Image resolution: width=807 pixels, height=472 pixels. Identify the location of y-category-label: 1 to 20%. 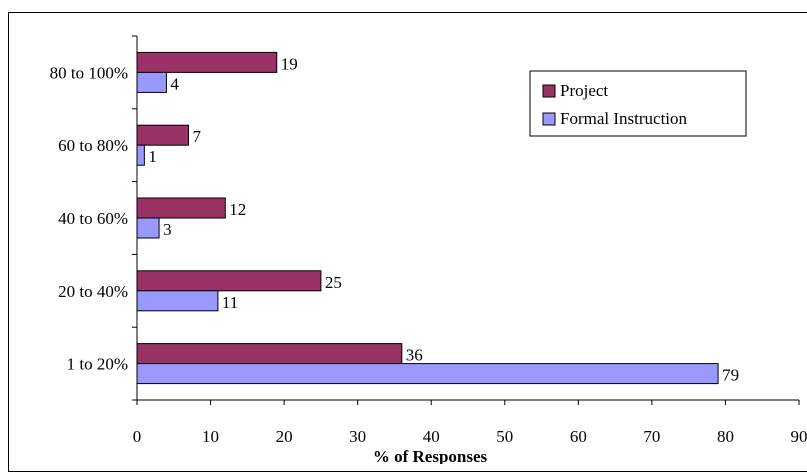
(97, 364).